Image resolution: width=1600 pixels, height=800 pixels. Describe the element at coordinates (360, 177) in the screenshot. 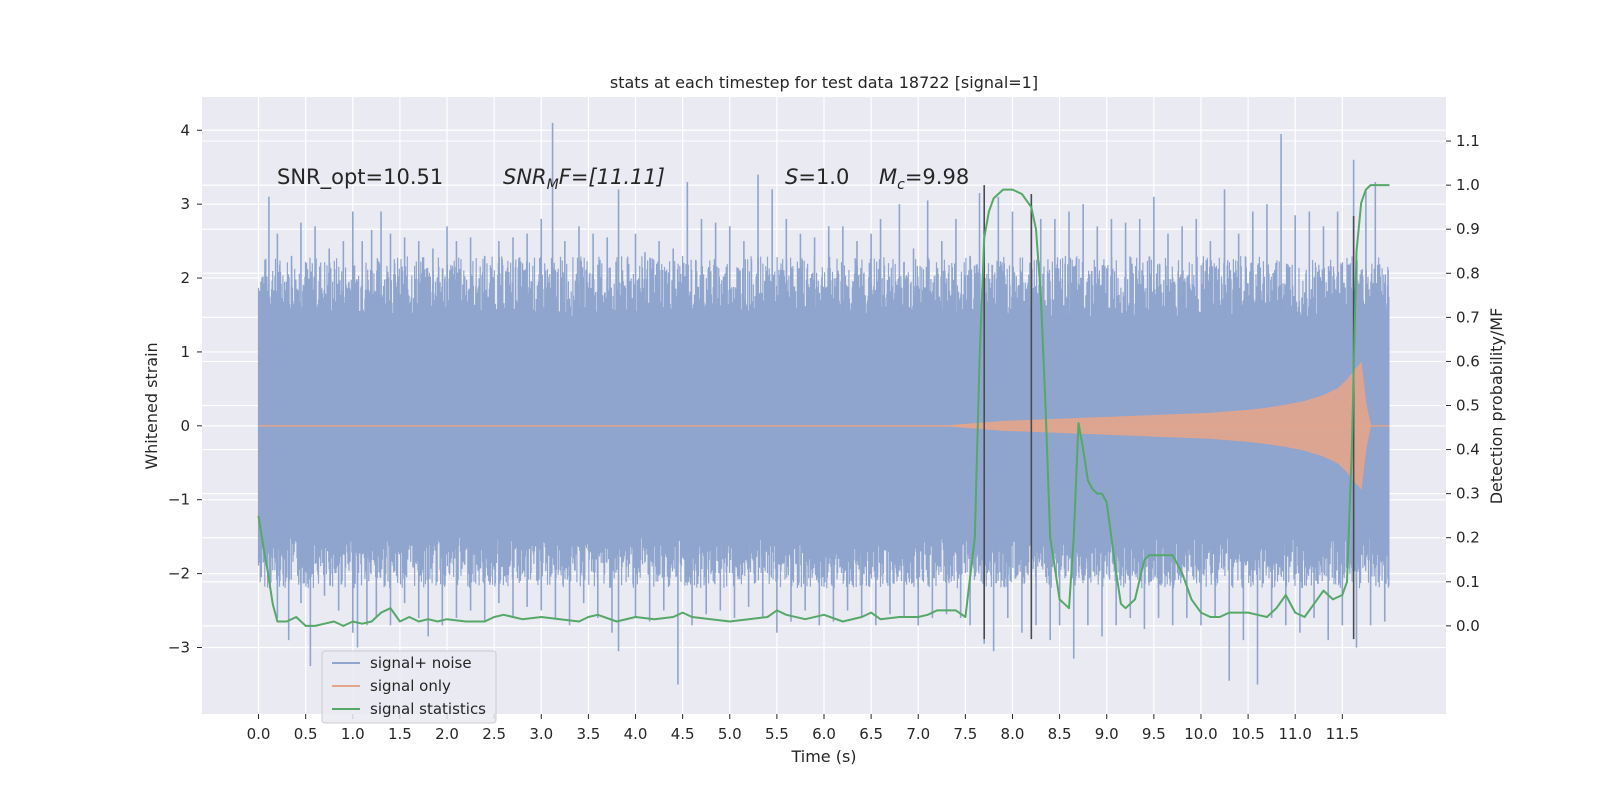

I see `annotation-snr-opt: SNR_opt=10.51` at that location.